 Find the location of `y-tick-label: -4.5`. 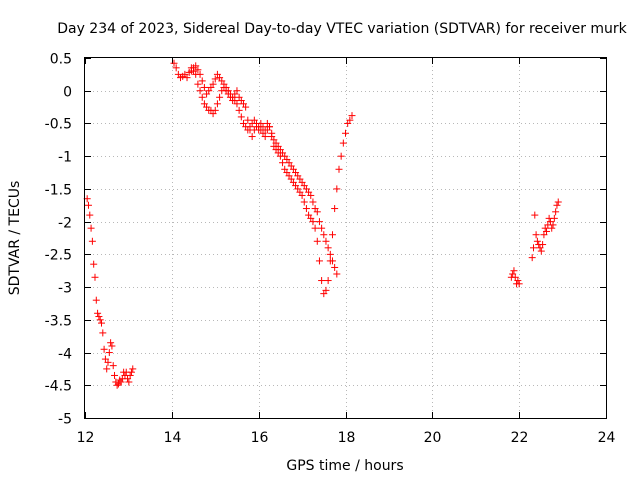

y-tick-label: -4.5 is located at coordinates (58, 387).